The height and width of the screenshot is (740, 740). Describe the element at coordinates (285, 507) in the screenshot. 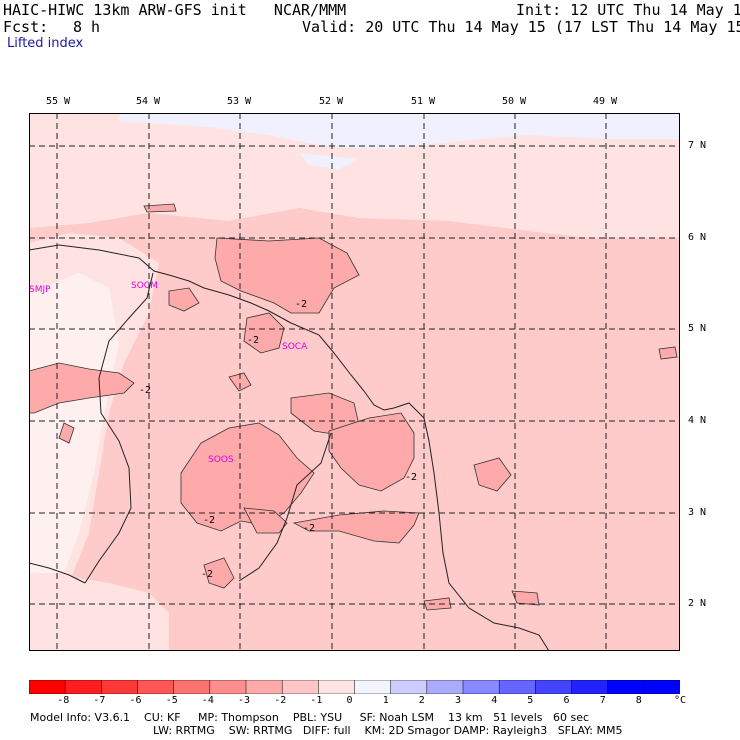

I see `border-french-guiana` at that location.